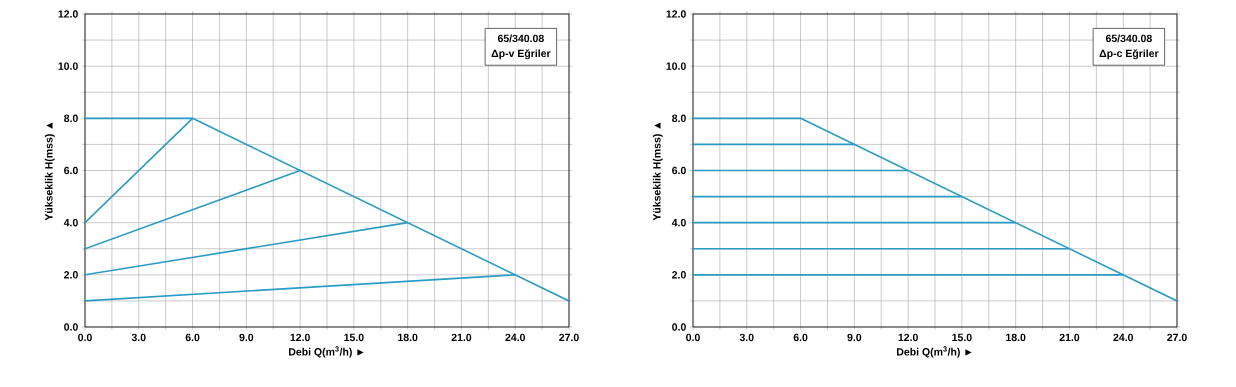 This screenshot has width=1236, height=387. What do you see at coordinates (1129, 54) in the screenshot?
I see `annotation: Δp-c Eğriler` at bounding box center [1129, 54].